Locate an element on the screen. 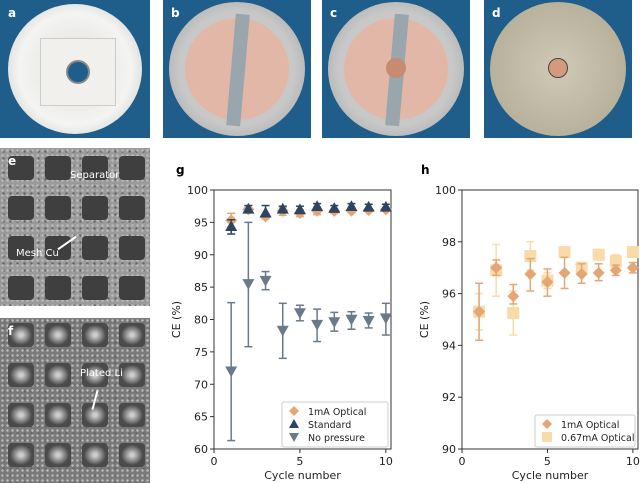 The width and height of the screenshot is (640, 483). panel-label-h: h is located at coordinates (425, 170).